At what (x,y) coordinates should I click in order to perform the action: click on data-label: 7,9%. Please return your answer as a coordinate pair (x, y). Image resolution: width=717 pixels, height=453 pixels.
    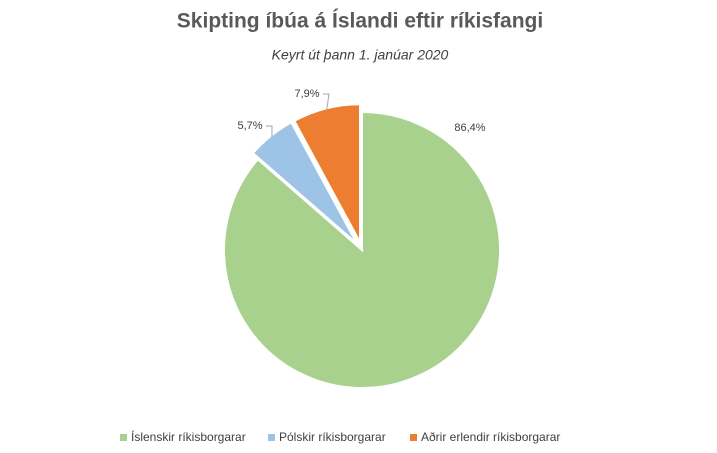
    Looking at the image, I should click on (306, 94).